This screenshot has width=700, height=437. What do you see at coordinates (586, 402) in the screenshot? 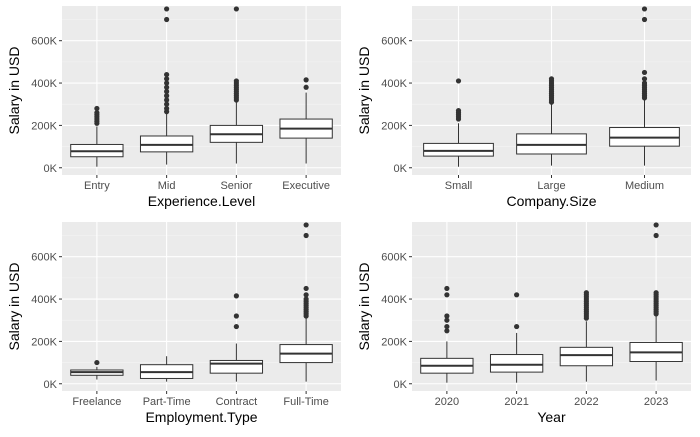
I see `x-tick-label: 2022` at bounding box center [586, 402].